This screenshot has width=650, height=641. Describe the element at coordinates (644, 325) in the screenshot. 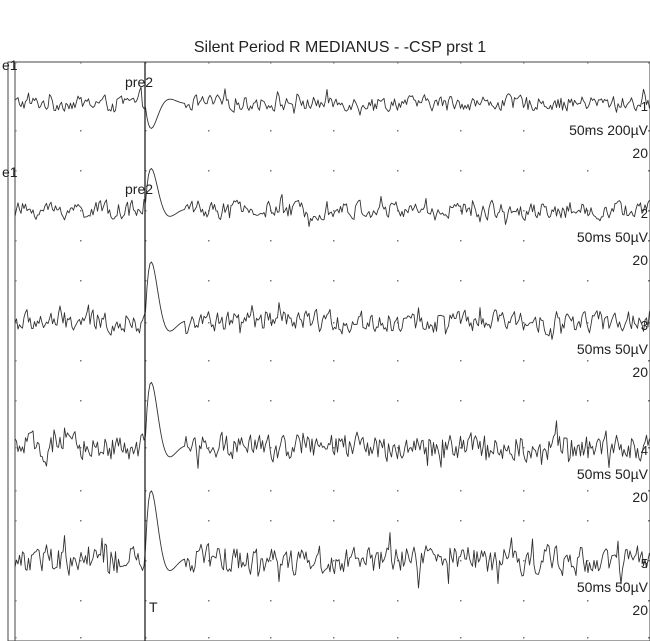

I see `trace-index: 3` at that location.